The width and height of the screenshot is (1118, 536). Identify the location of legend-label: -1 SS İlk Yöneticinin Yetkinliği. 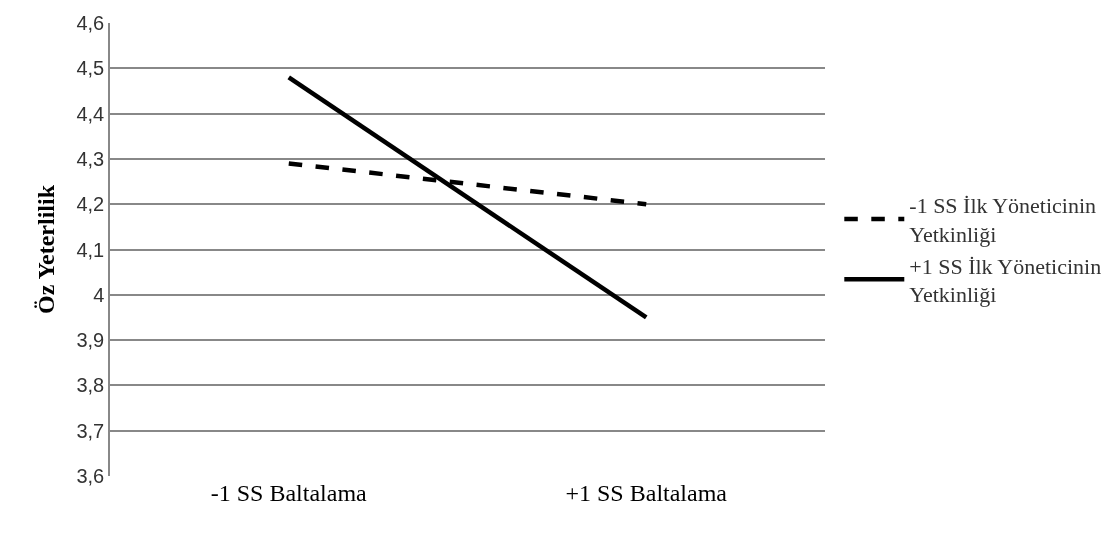
(1003, 220).